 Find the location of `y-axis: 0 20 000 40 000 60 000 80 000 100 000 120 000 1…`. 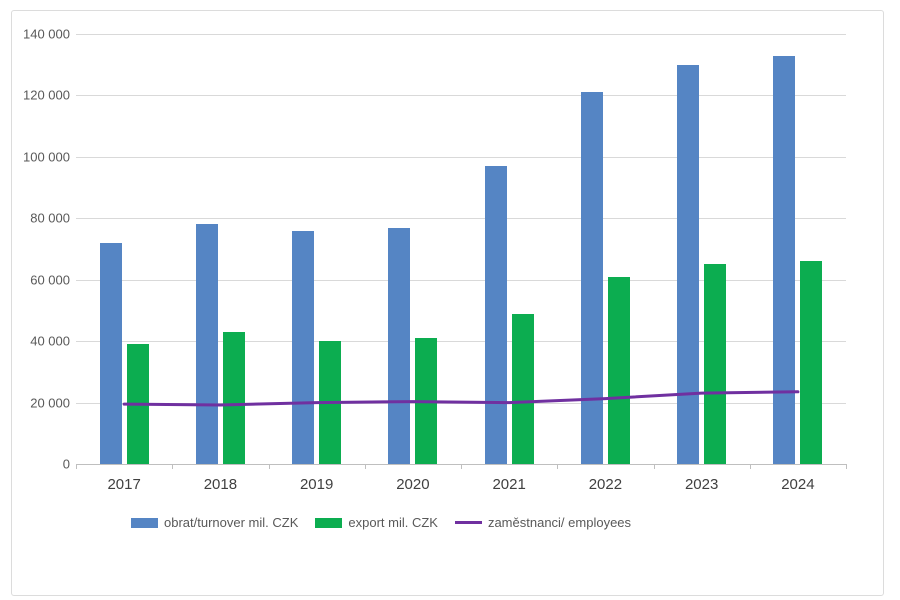

y-axis: 0 20 000 40 000 60 000 80 000 100 000 120 000 1… is located at coordinates (41, 249).